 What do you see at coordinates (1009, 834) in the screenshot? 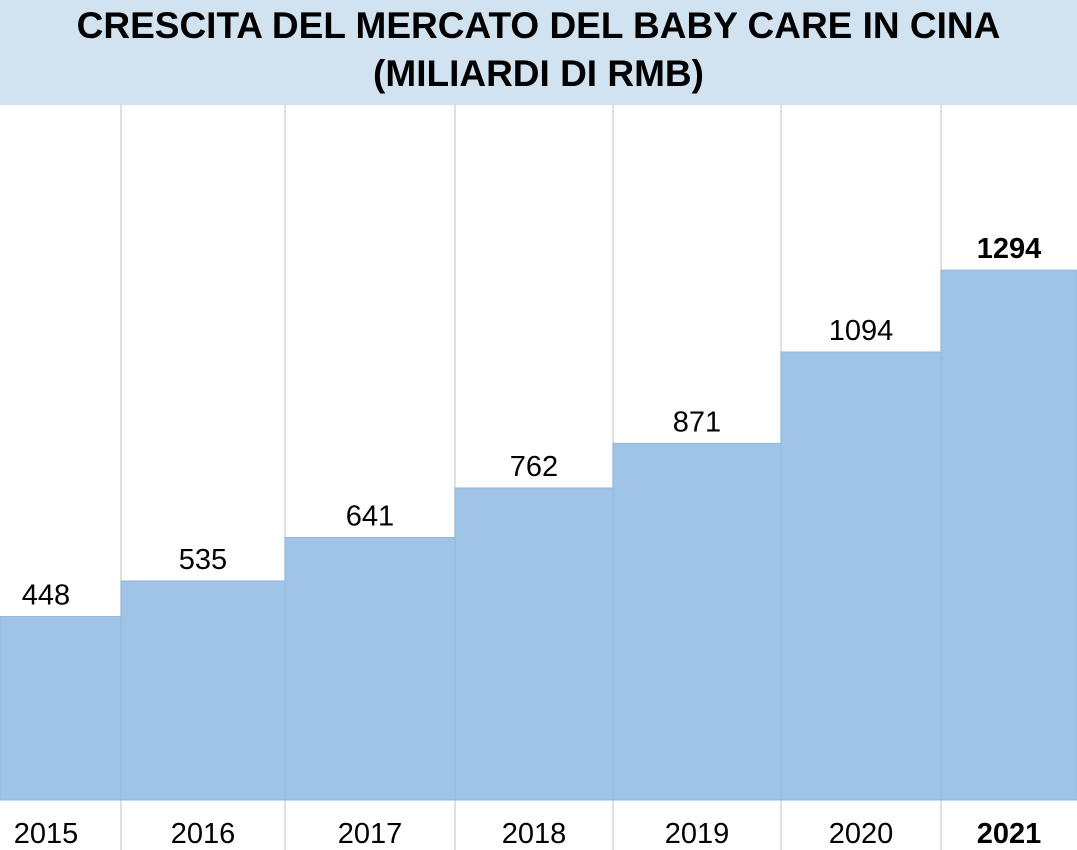
I see `x-tick-label-2021: 2021` at bounding box center [1009, 834].